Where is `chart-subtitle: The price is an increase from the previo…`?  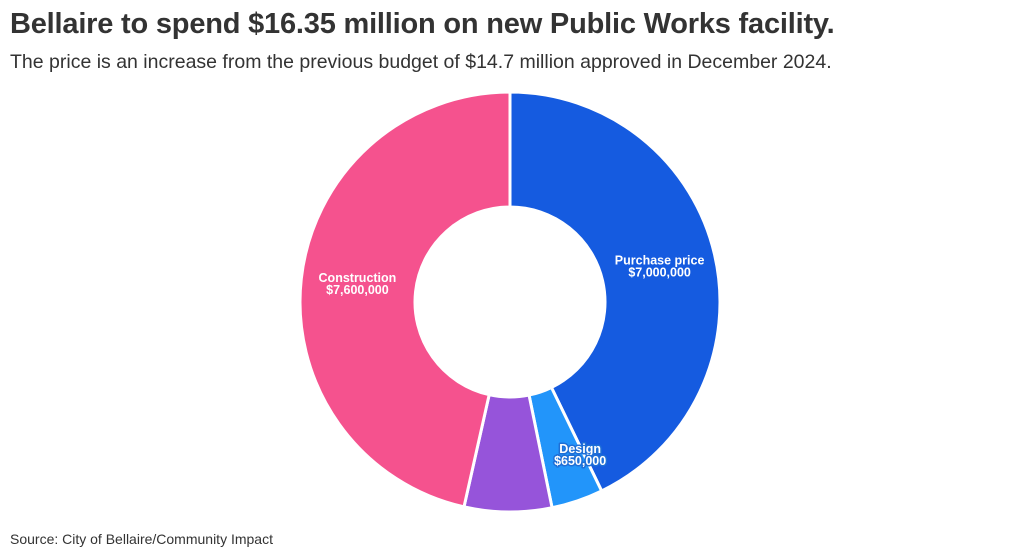 chart-subtitle: The price is an increase from the previo… is located at coordinates (421, 62).